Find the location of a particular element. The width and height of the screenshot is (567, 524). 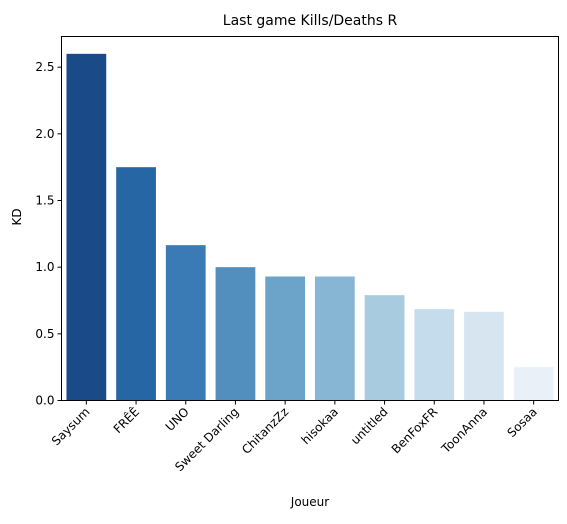

x-tick-label-2: UNO is located at coordinates (177, 419).